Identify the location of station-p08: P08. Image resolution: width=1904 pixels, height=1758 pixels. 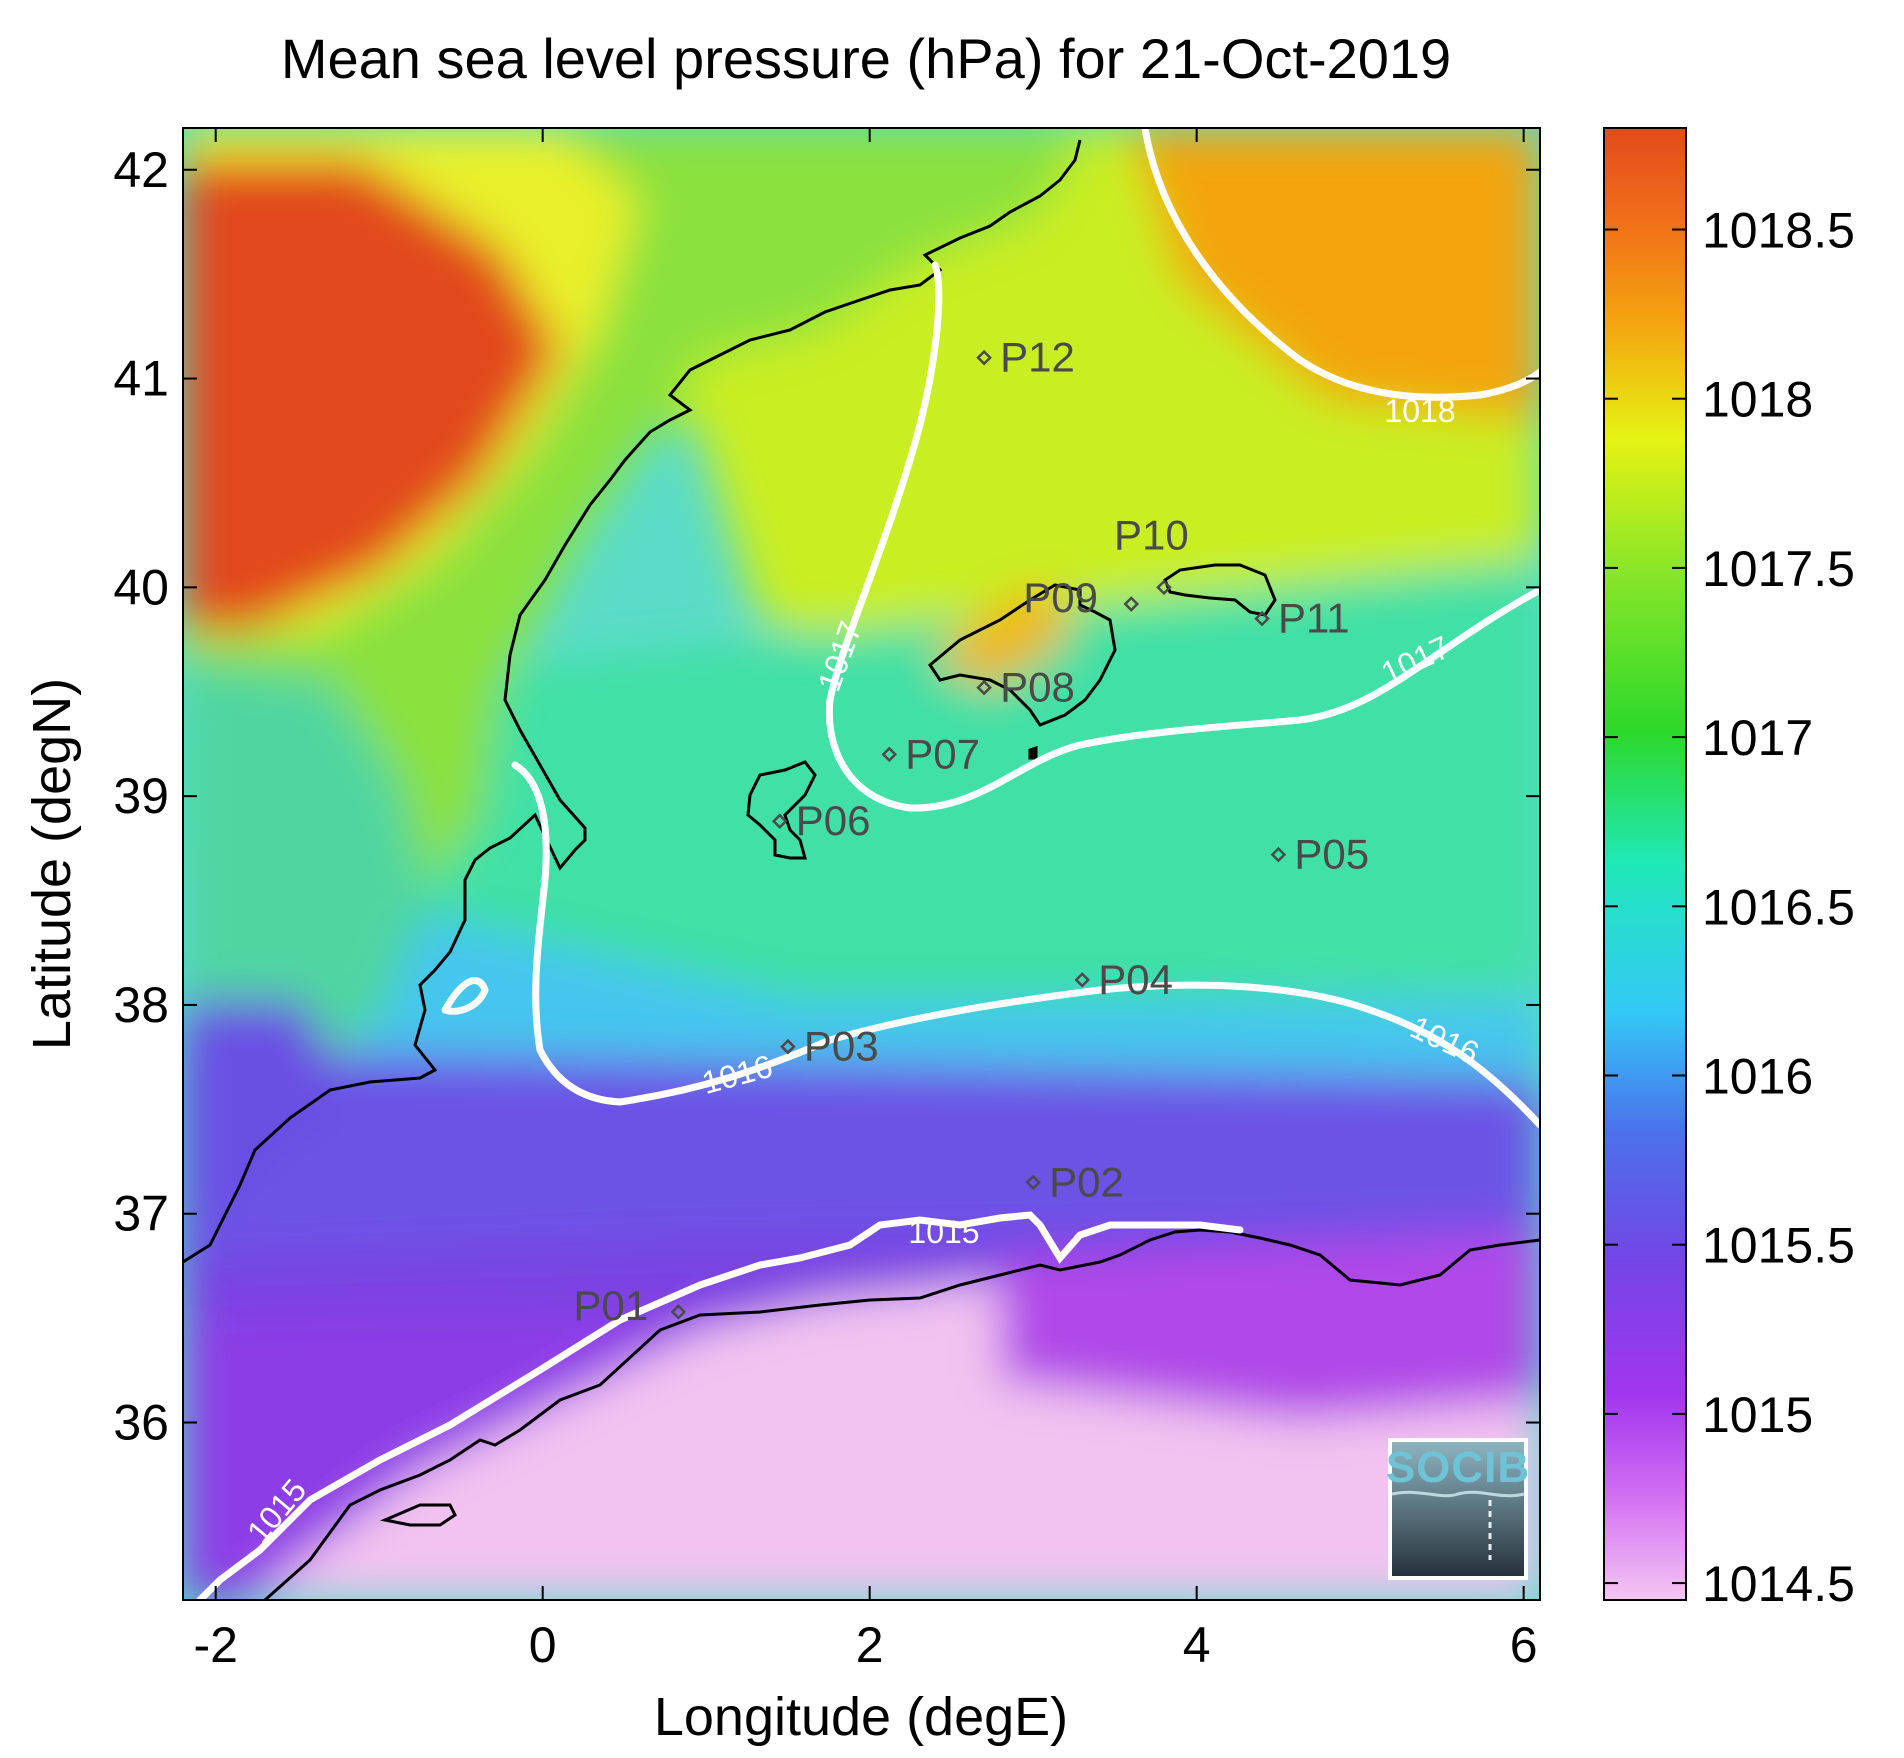
(1025, 687).